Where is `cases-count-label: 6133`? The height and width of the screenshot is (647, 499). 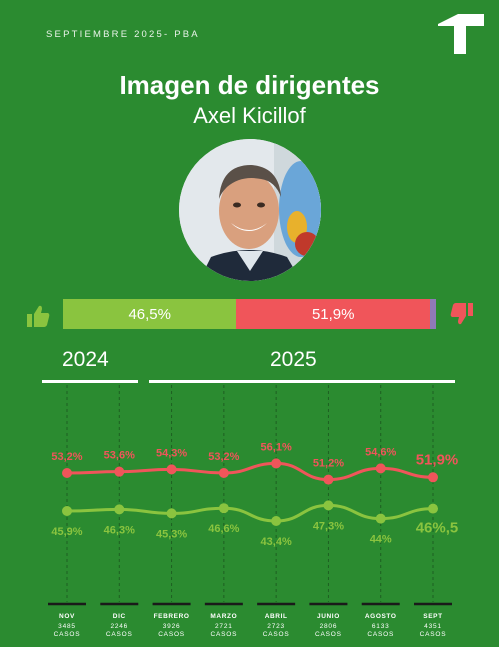 cases-count-label: 6133 is located at coordinates (381, 626).